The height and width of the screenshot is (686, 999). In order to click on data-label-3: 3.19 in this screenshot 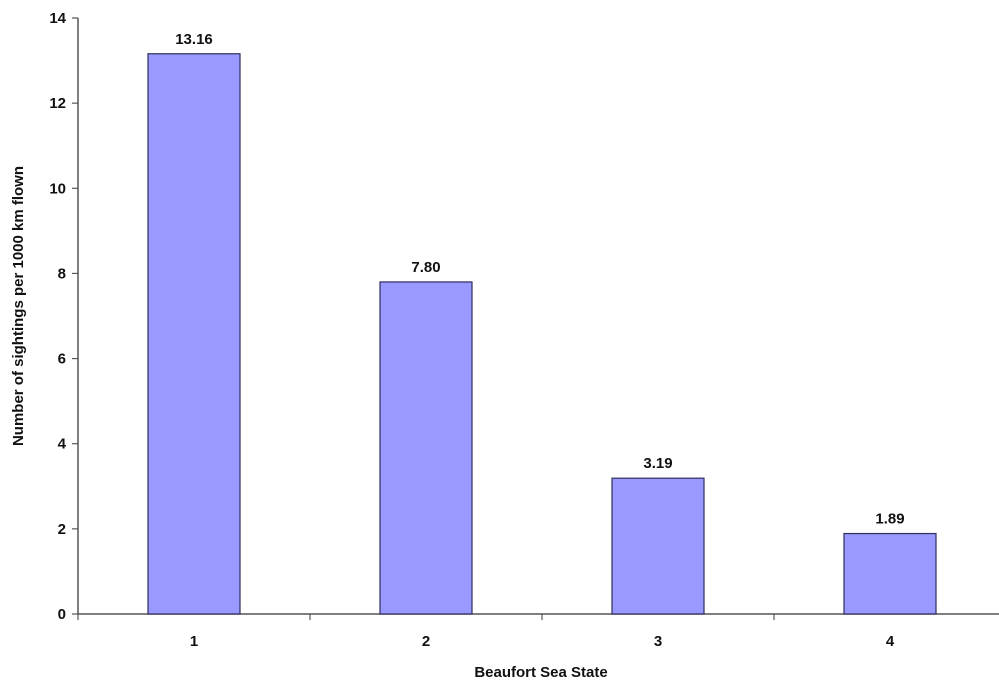, I will do `click(657, 463)`.